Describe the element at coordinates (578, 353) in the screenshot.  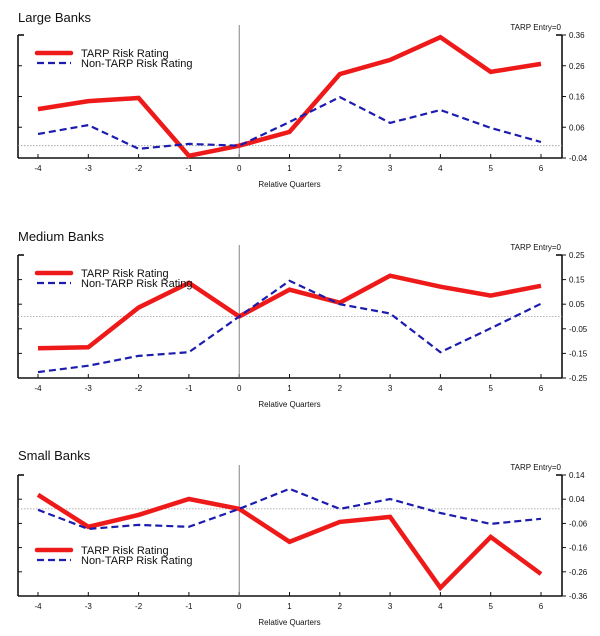
I see `y-tick-label: -0.15` at that location.